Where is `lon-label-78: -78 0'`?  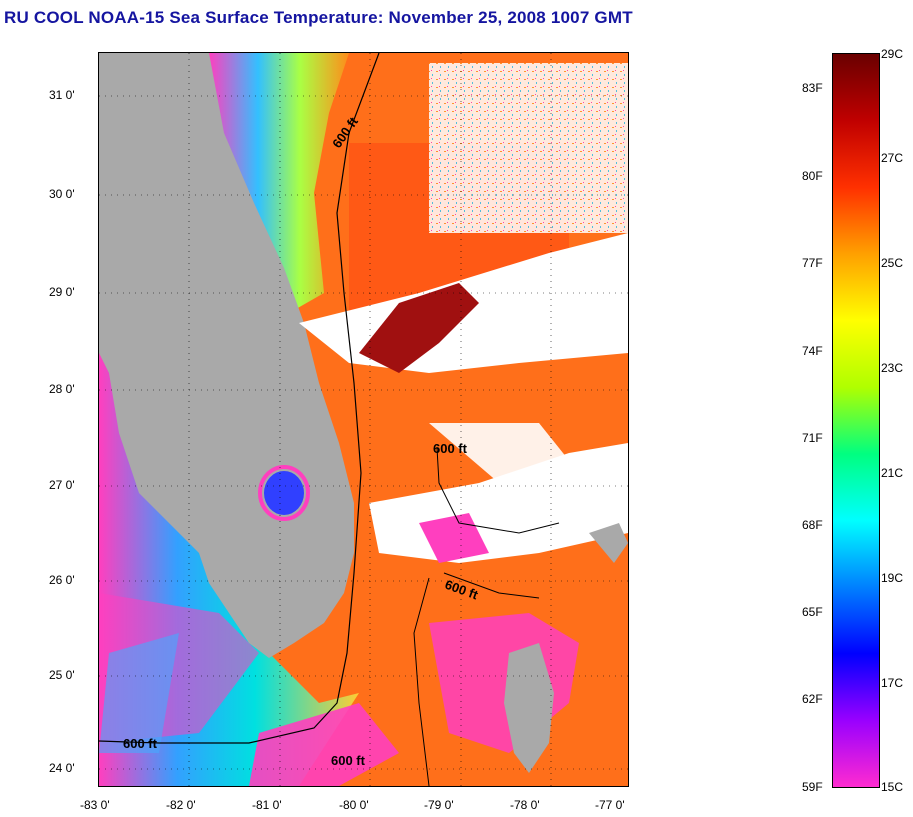 lon-label-78: -78 0' is located at coordinates (525, 805).